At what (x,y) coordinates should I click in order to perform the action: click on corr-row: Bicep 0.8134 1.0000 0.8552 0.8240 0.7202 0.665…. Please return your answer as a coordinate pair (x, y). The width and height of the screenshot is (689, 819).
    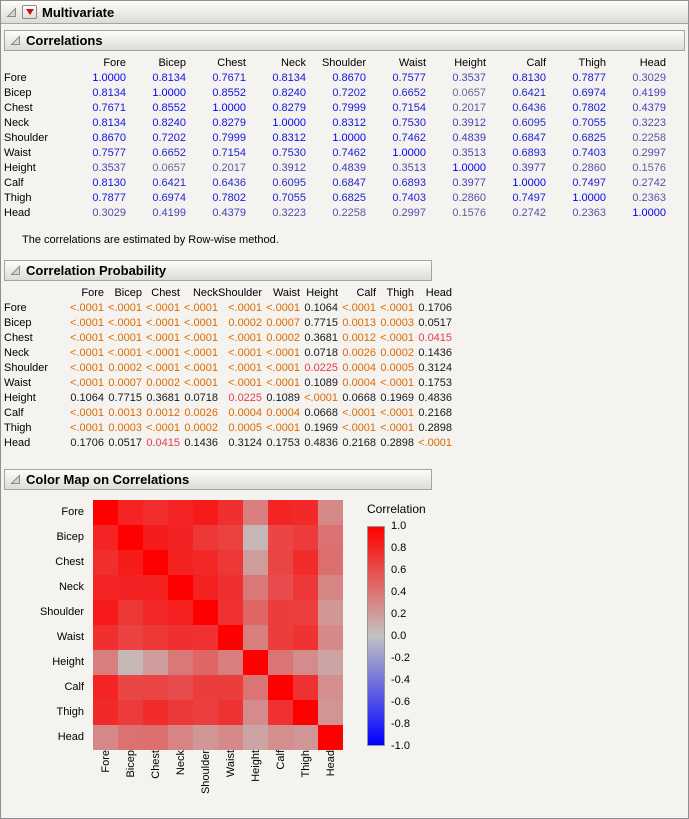
    Looking at the image, I should click on (335, 93).